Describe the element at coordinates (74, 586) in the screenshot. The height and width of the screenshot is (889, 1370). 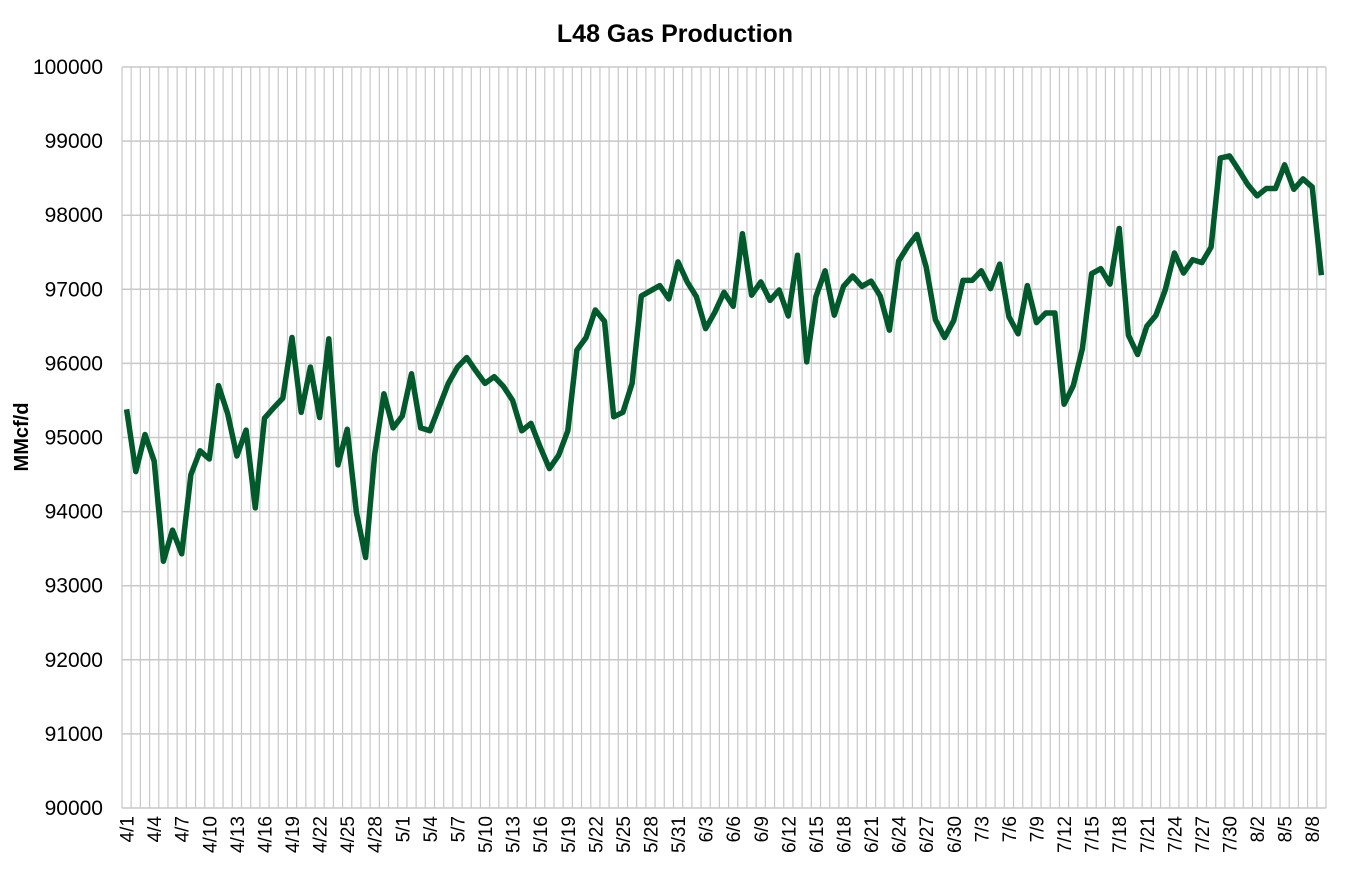
I see `y-tick-label: 93000` at that location.